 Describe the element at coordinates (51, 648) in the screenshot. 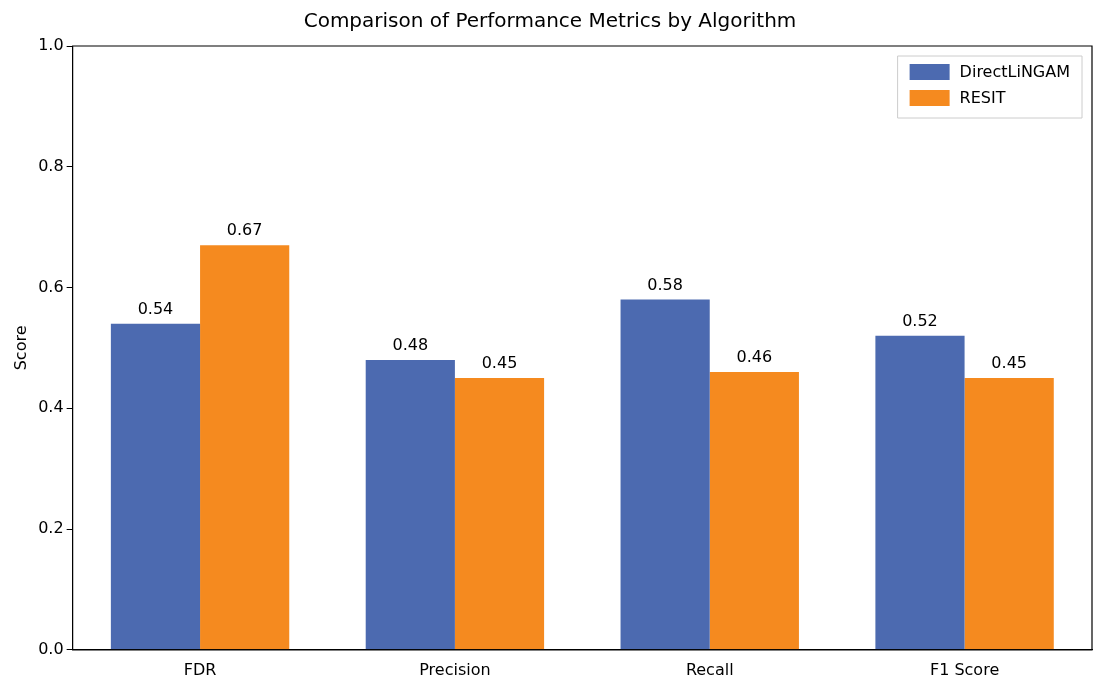

I see `y-tick-label: 0.0` at that location.